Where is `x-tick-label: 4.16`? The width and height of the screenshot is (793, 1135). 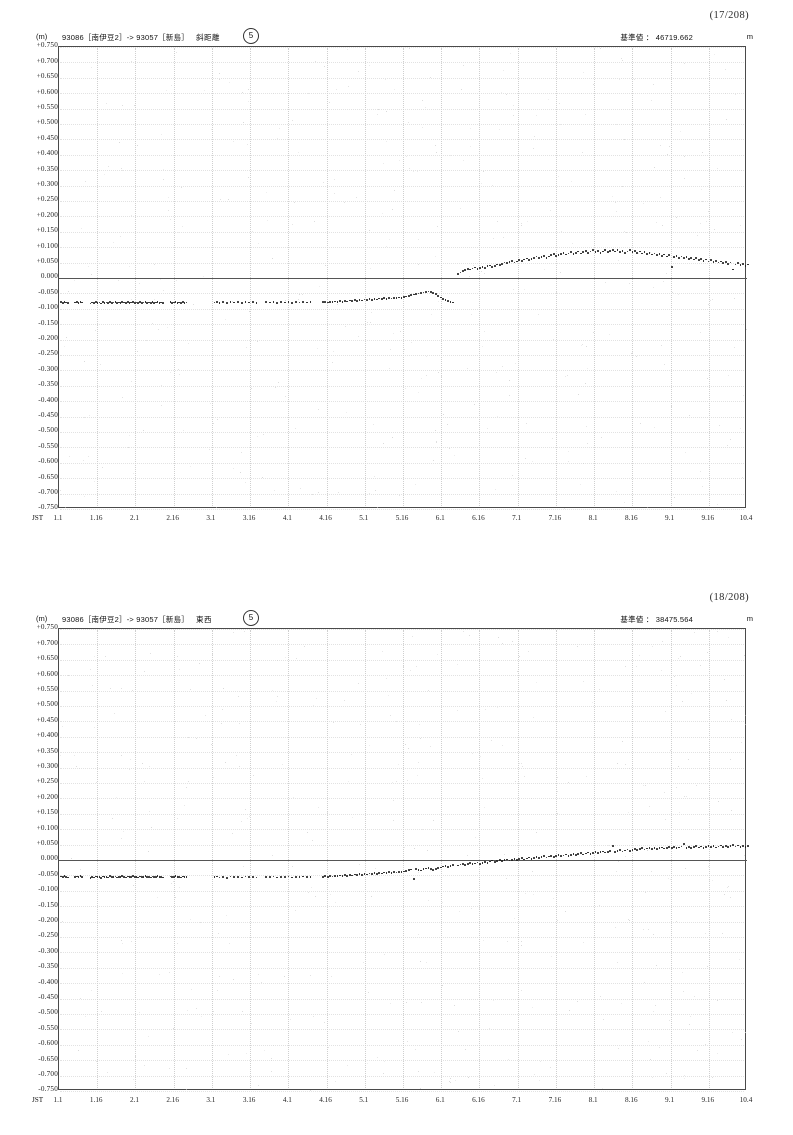 x-tick-label: 4.16 is located at coordinates (325, 518).